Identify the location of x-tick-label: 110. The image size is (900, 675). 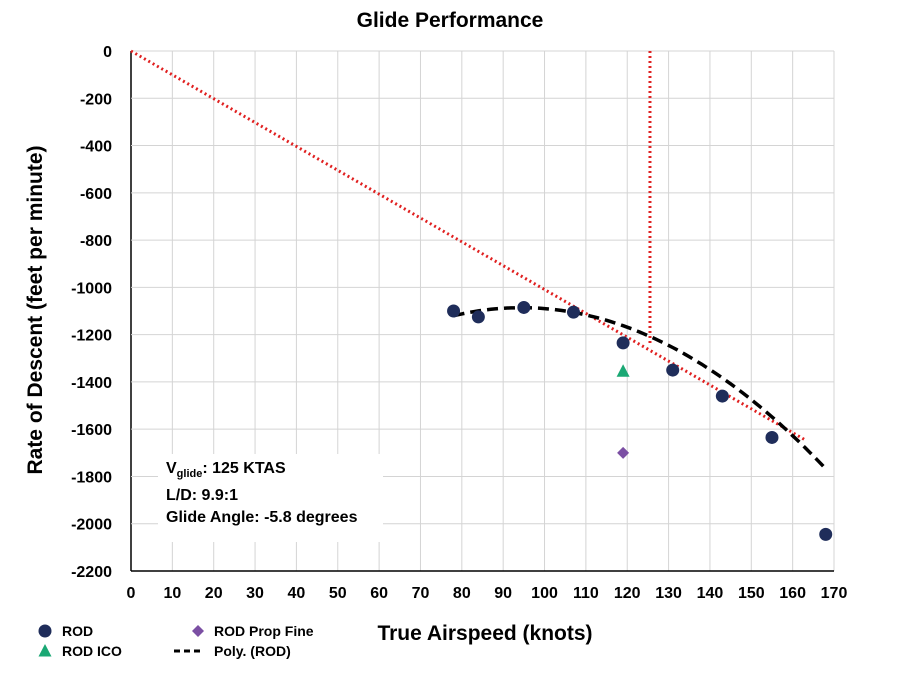
(586, 593).